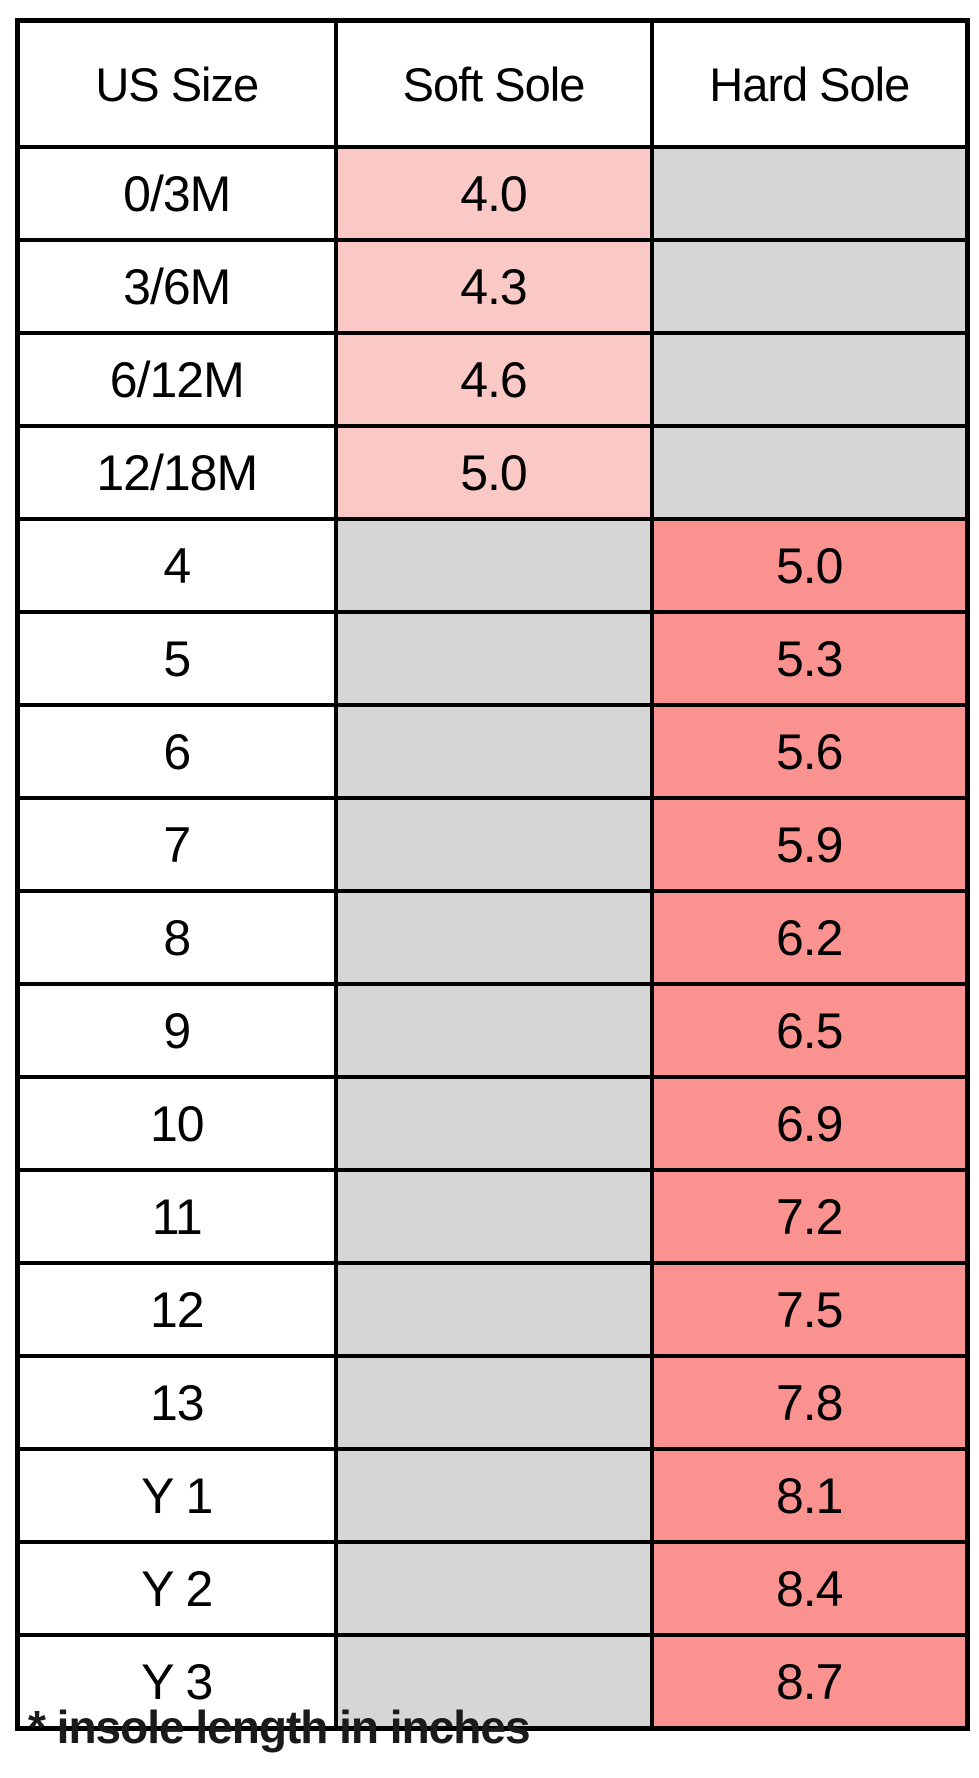  Describe the element at coordinates (176, 1216) in the screenshot. I see `us-size-cell: 11` at that location.